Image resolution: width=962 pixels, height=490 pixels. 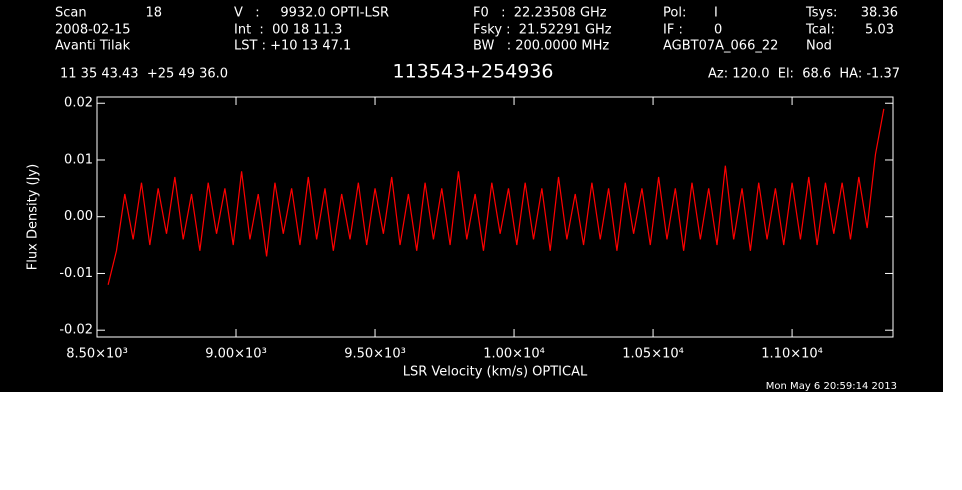 What do you see at coordinates (473, 72) in the screenshot?
I see `chart-title: 113543+254936` at bounding box center [473, 72].